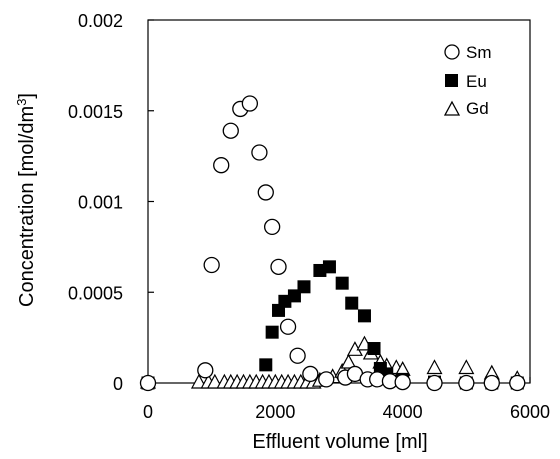 This screenshot has height=459, width=560. Describe the element at coordinates (403, 412) in the screenshot. I see `x-tick-label: 4000` at that location.